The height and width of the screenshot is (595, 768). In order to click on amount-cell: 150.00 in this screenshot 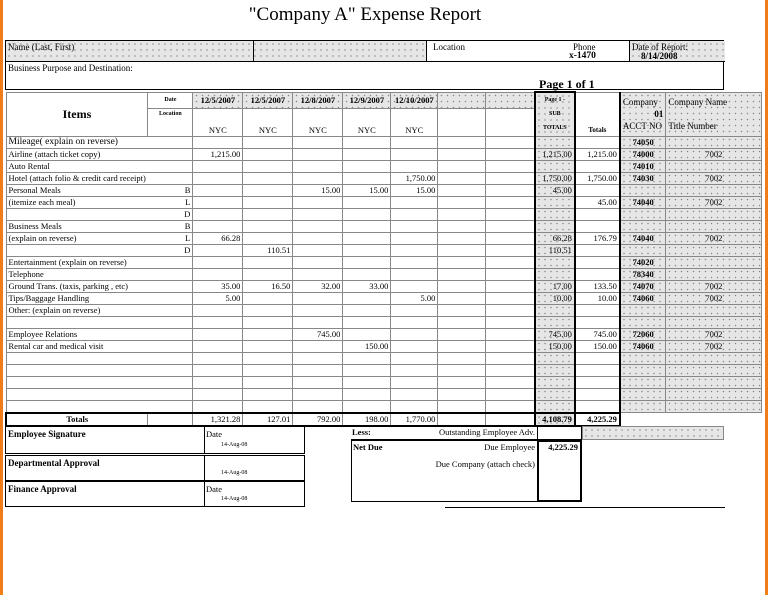, I will do `click(367, 346)`.